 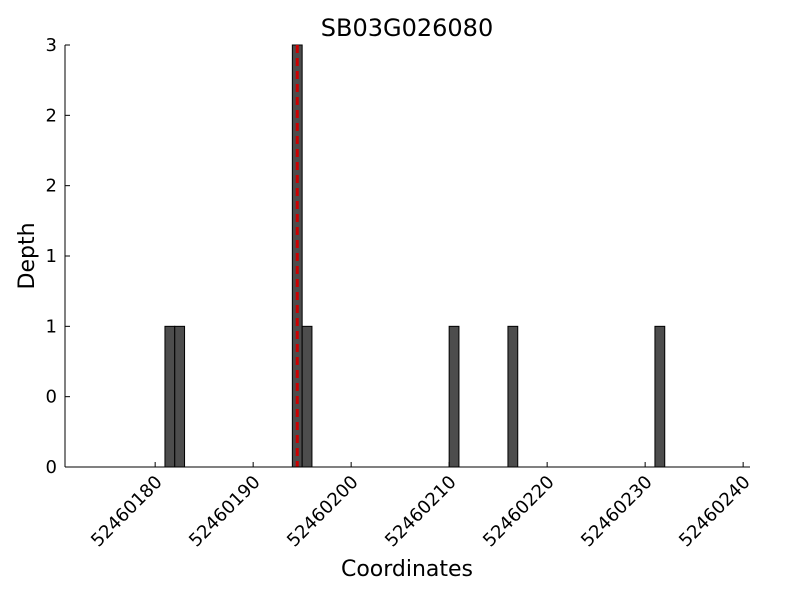 I want to click on x-tick-label: 52460210, so click(x=421, y=512).